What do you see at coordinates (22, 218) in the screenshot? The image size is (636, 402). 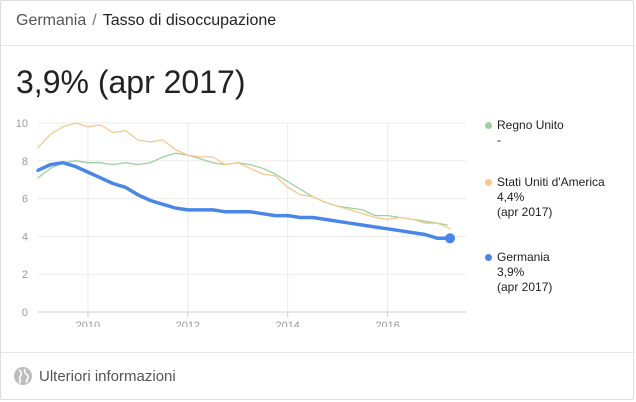 I see `y-axis-ticks: 0 2 4 6 8 10` at bounding box center [22, 218].